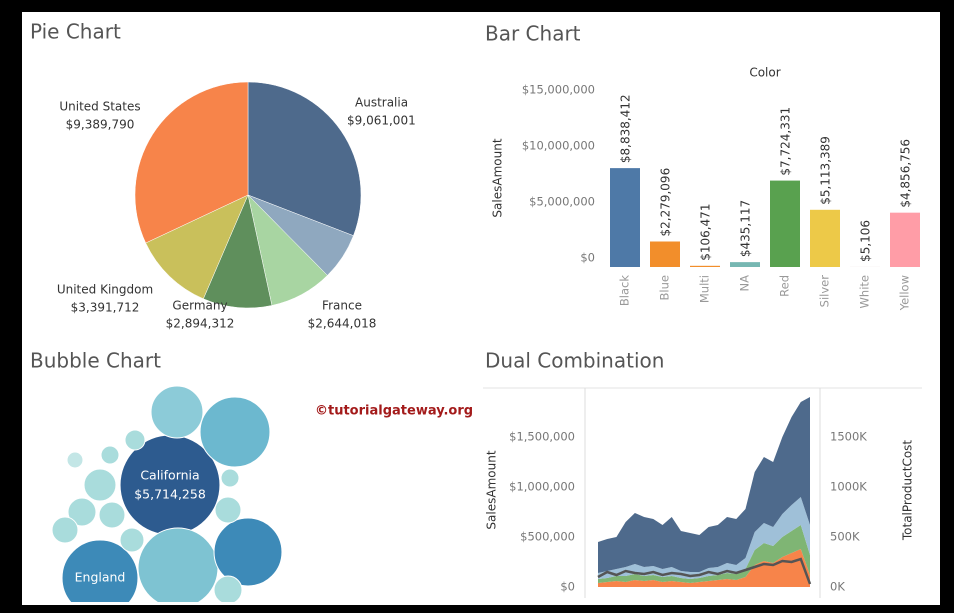 This screenshot has width=954, height=613. What do you see at coordinates (547, 537) in the screenshot?
I see `y-tick-label: $500,000` at bounding box center [547, 537].